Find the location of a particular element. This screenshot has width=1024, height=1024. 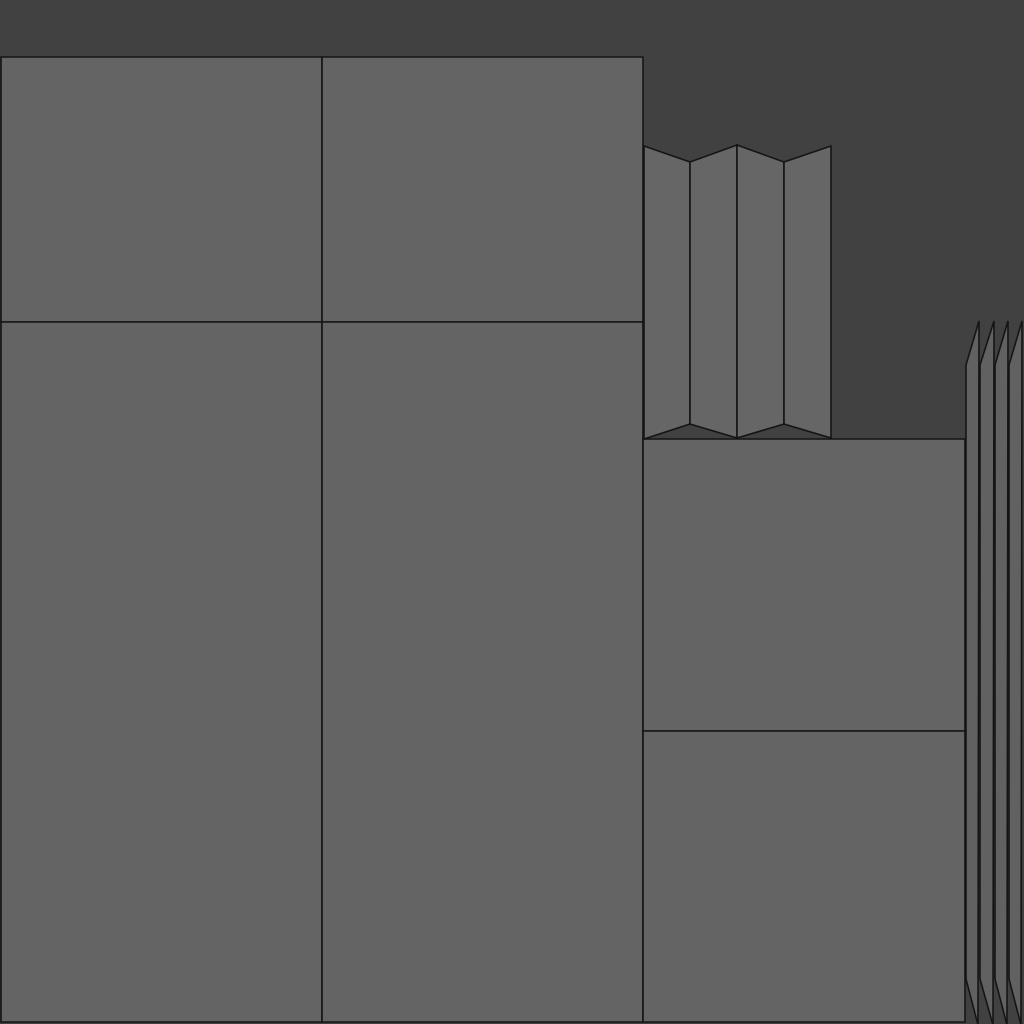

wall-top-middle is located at coordinates (482, 189).